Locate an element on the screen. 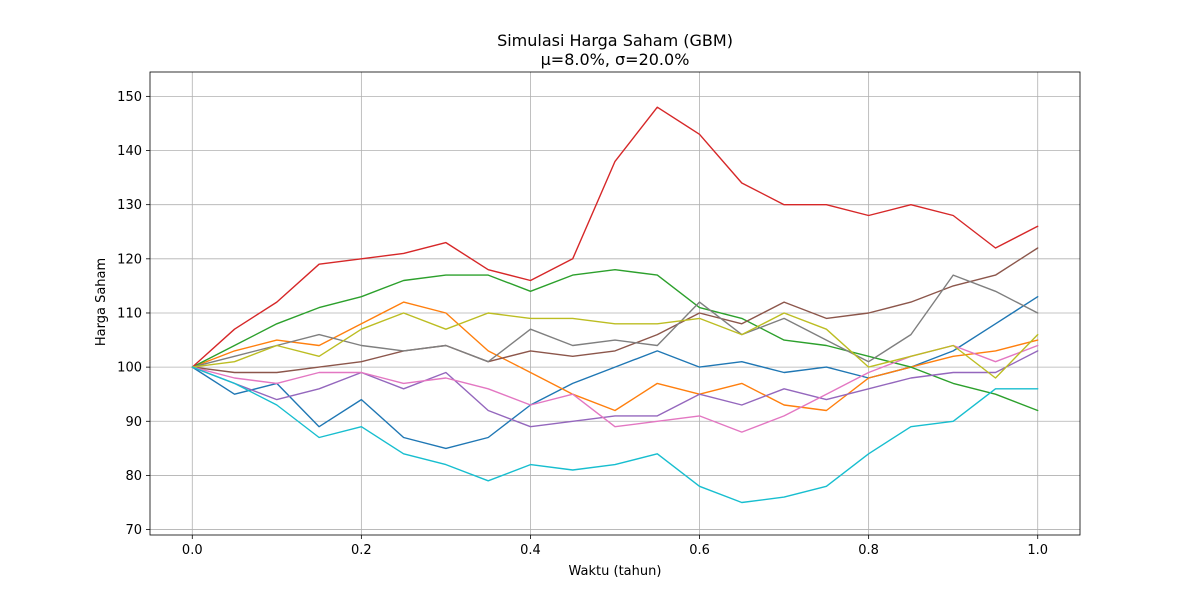 Image resolution: width=1200 pixels, height=600 pixels. y-axis-label: Harga Saham is located at coordinates (101, 302).